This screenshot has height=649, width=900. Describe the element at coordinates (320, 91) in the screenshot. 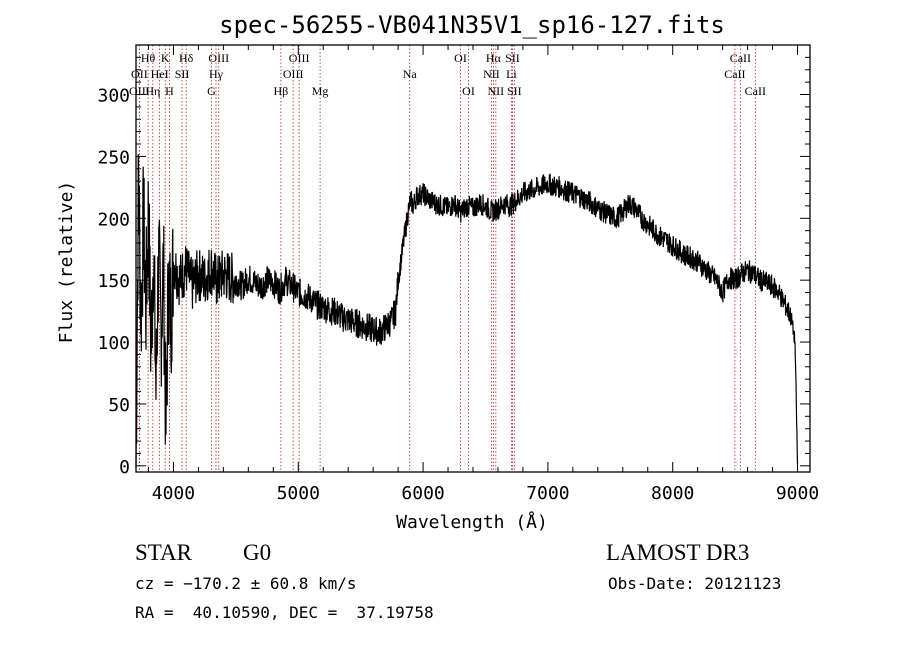

I see `line-marker-label-15: Mg` at that location.